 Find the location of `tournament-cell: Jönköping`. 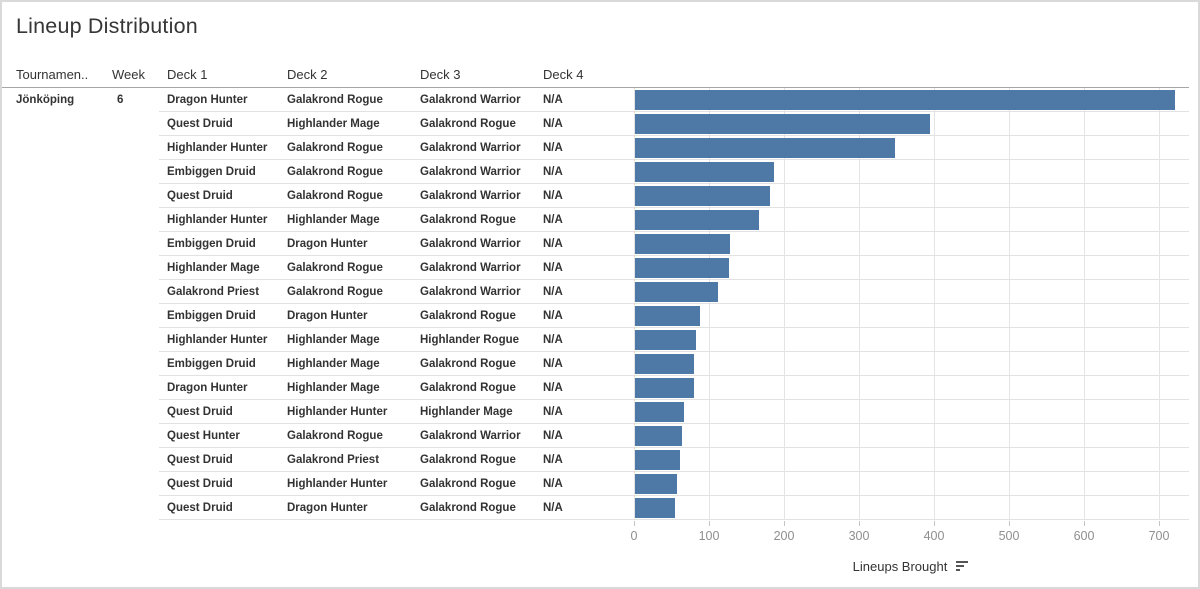

tournament-cell: Jönköping is located at coordinates (45, 100).